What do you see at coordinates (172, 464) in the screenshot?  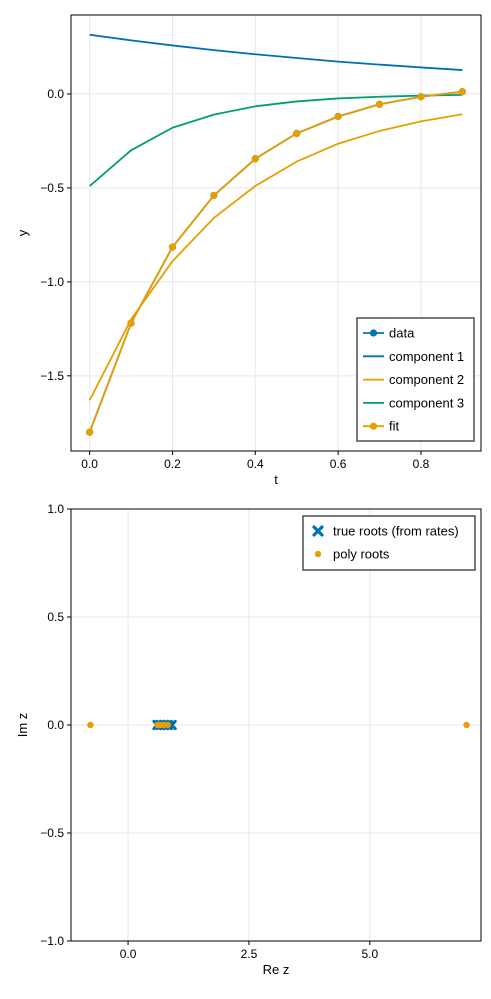 I see `x-tick-label: 0.2` at bounding box center [172, 464].